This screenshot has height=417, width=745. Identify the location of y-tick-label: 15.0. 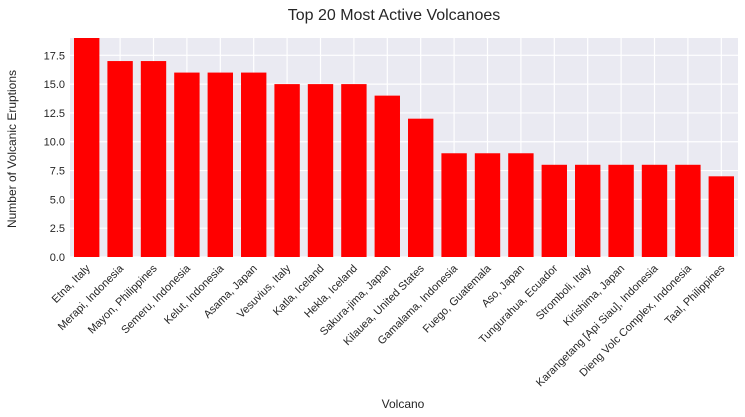
(54, 85).